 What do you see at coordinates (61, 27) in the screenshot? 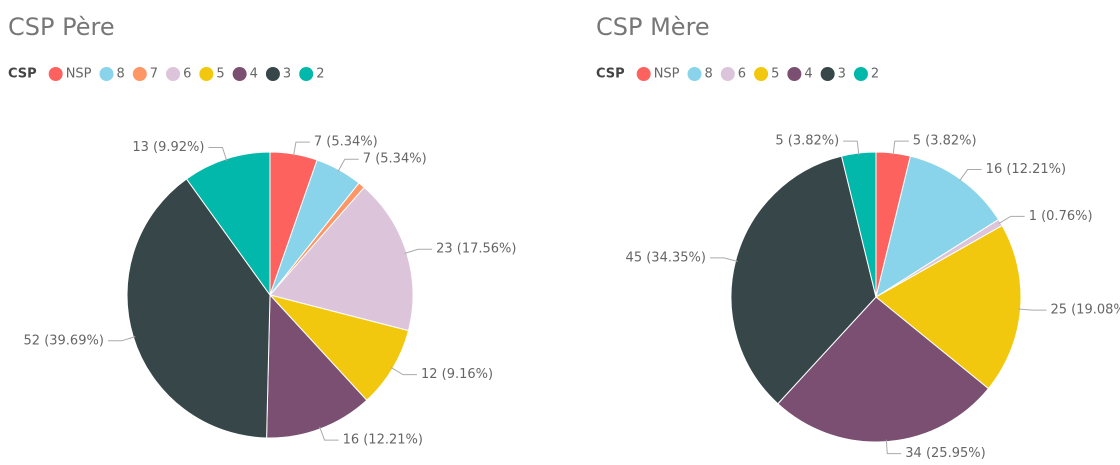
I see `chart-title: CSP Père` at bounding box center [61, 27].